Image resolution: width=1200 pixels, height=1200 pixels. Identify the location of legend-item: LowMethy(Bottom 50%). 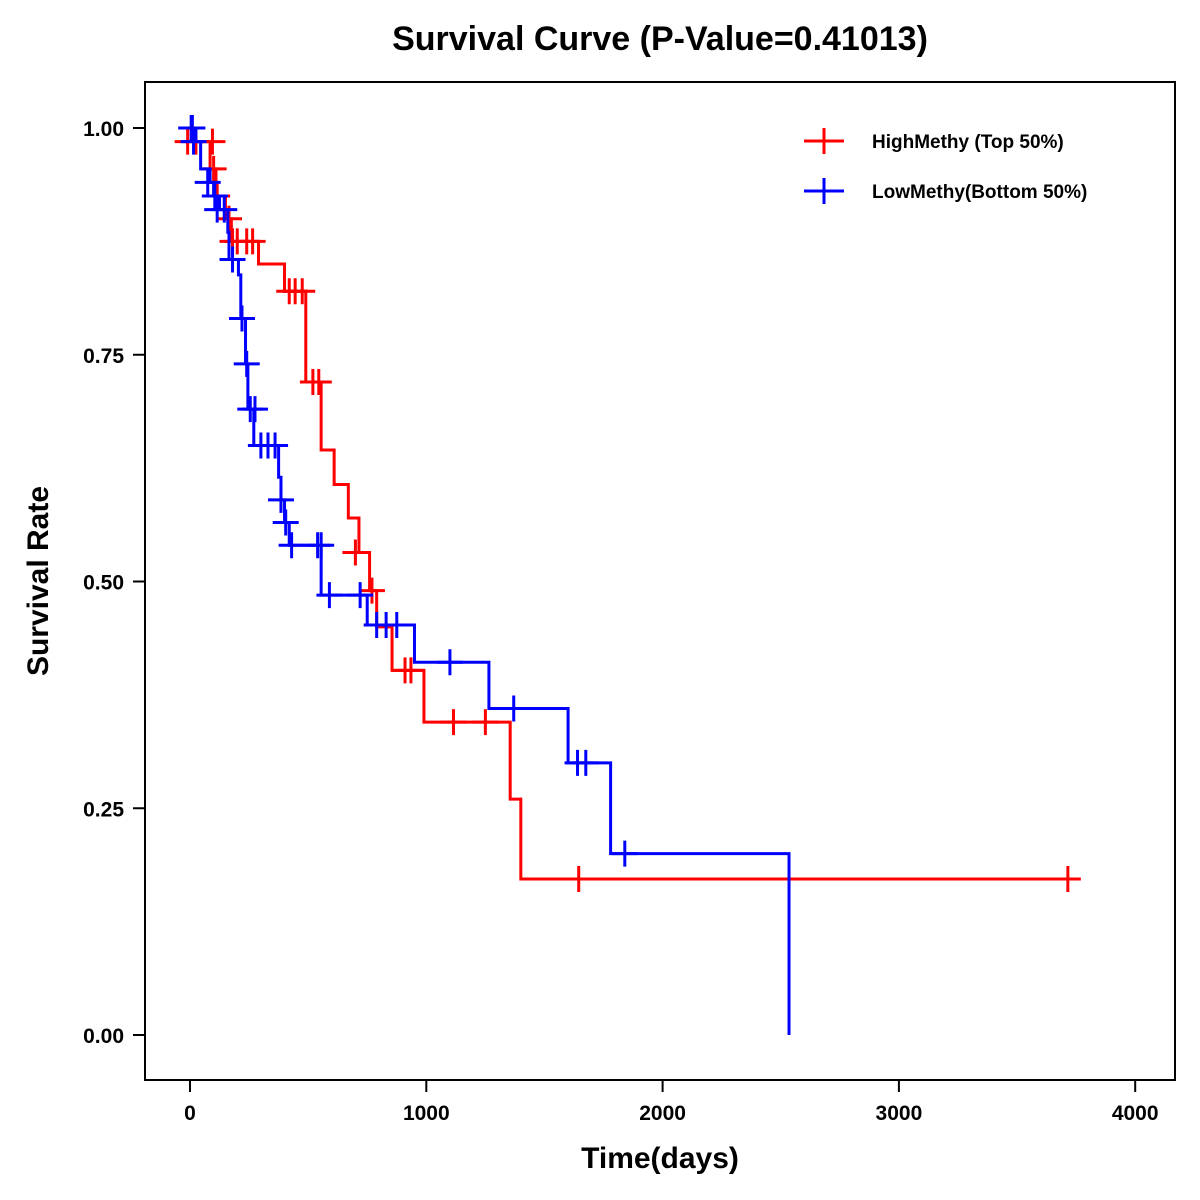
(945, 191).